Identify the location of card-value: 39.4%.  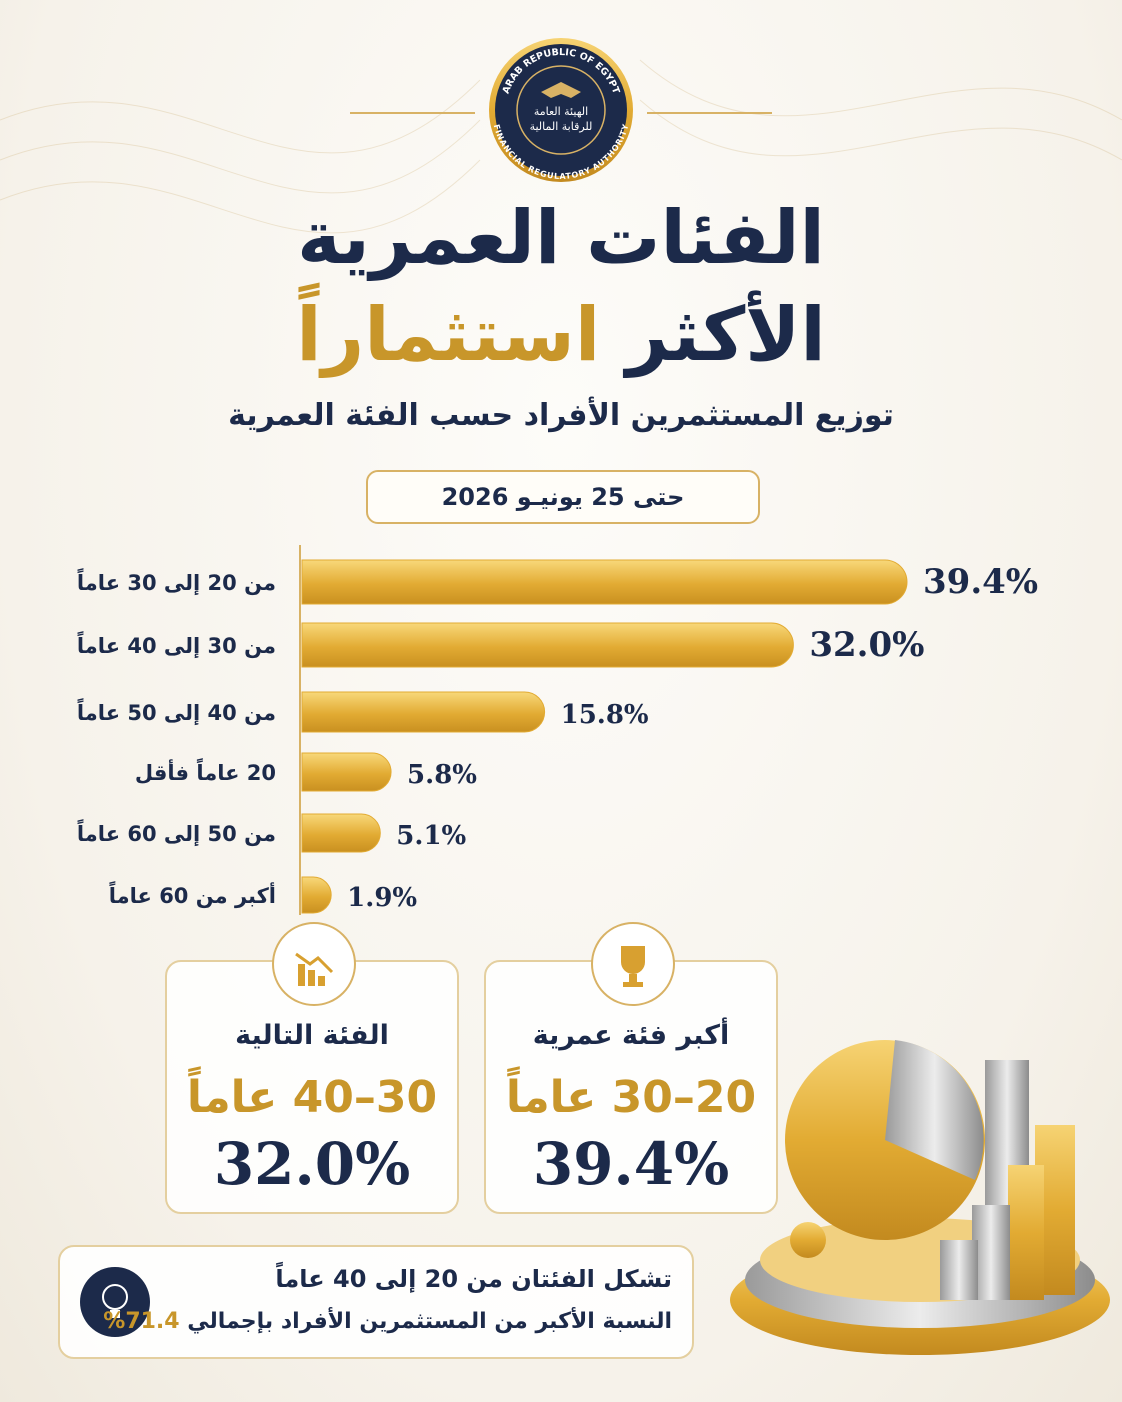
(631, 1164).